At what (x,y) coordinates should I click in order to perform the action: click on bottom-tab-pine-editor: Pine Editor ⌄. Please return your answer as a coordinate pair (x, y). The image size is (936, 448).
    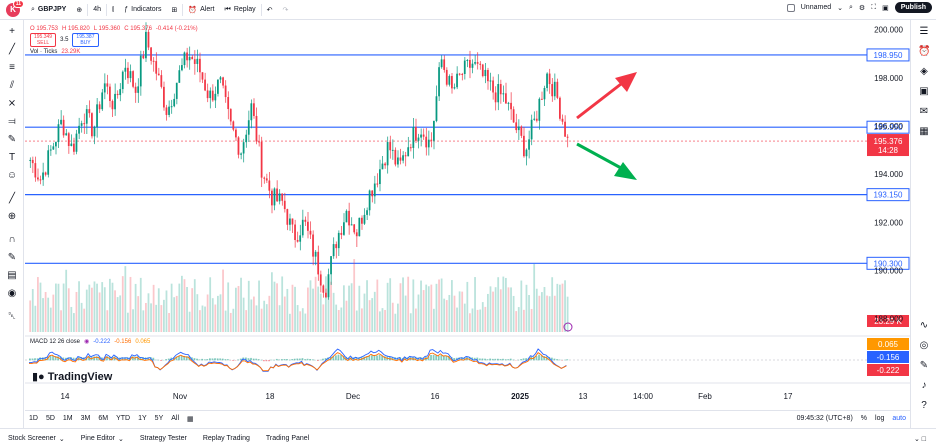
    Looking at the image, I should click on (102, 439).